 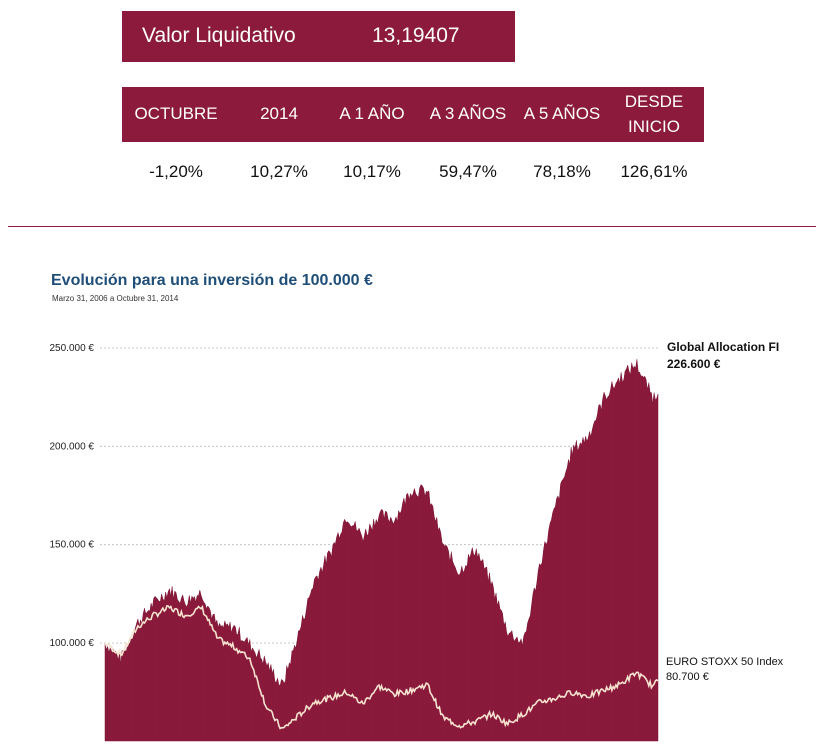 What do you see at coordinates (562, 114) in the screenshot?
I see `returns-header-cell: A 5 AÑOS` at bounding box center [562, 114].